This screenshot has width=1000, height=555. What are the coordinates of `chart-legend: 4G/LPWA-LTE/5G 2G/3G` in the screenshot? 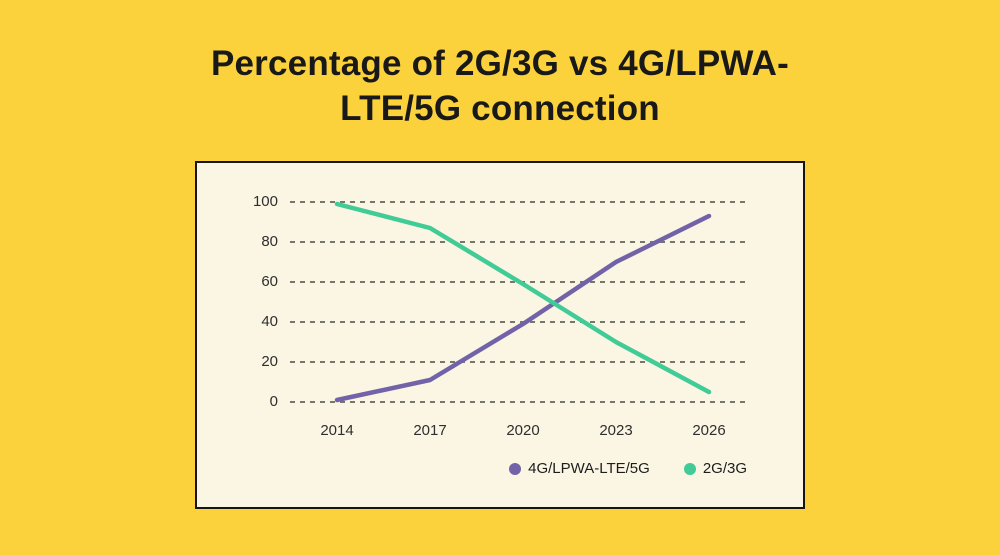 It's located at (628, 468).